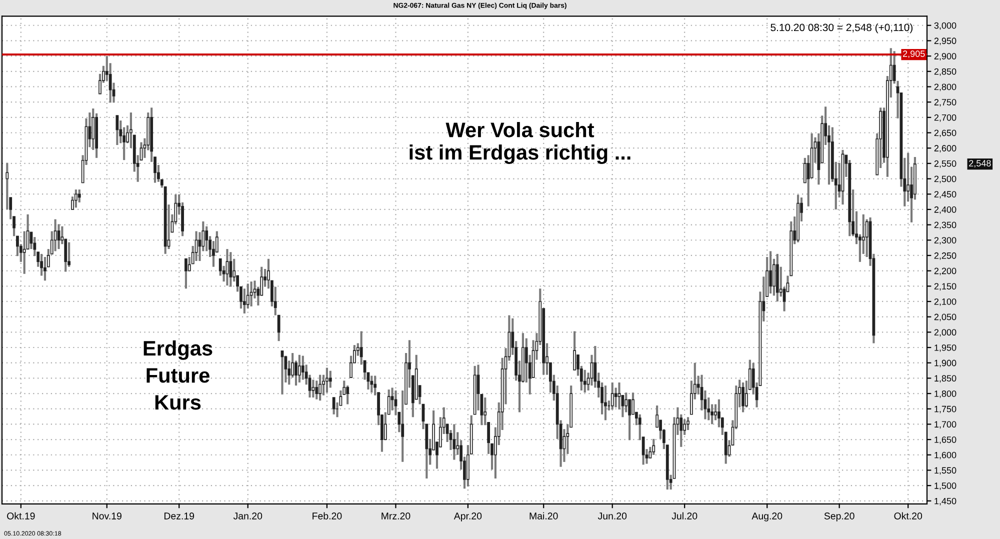  Describe the element at coordinates (945, 42) in the screenshot. I see `y-tick-label: 2,950` at that location.